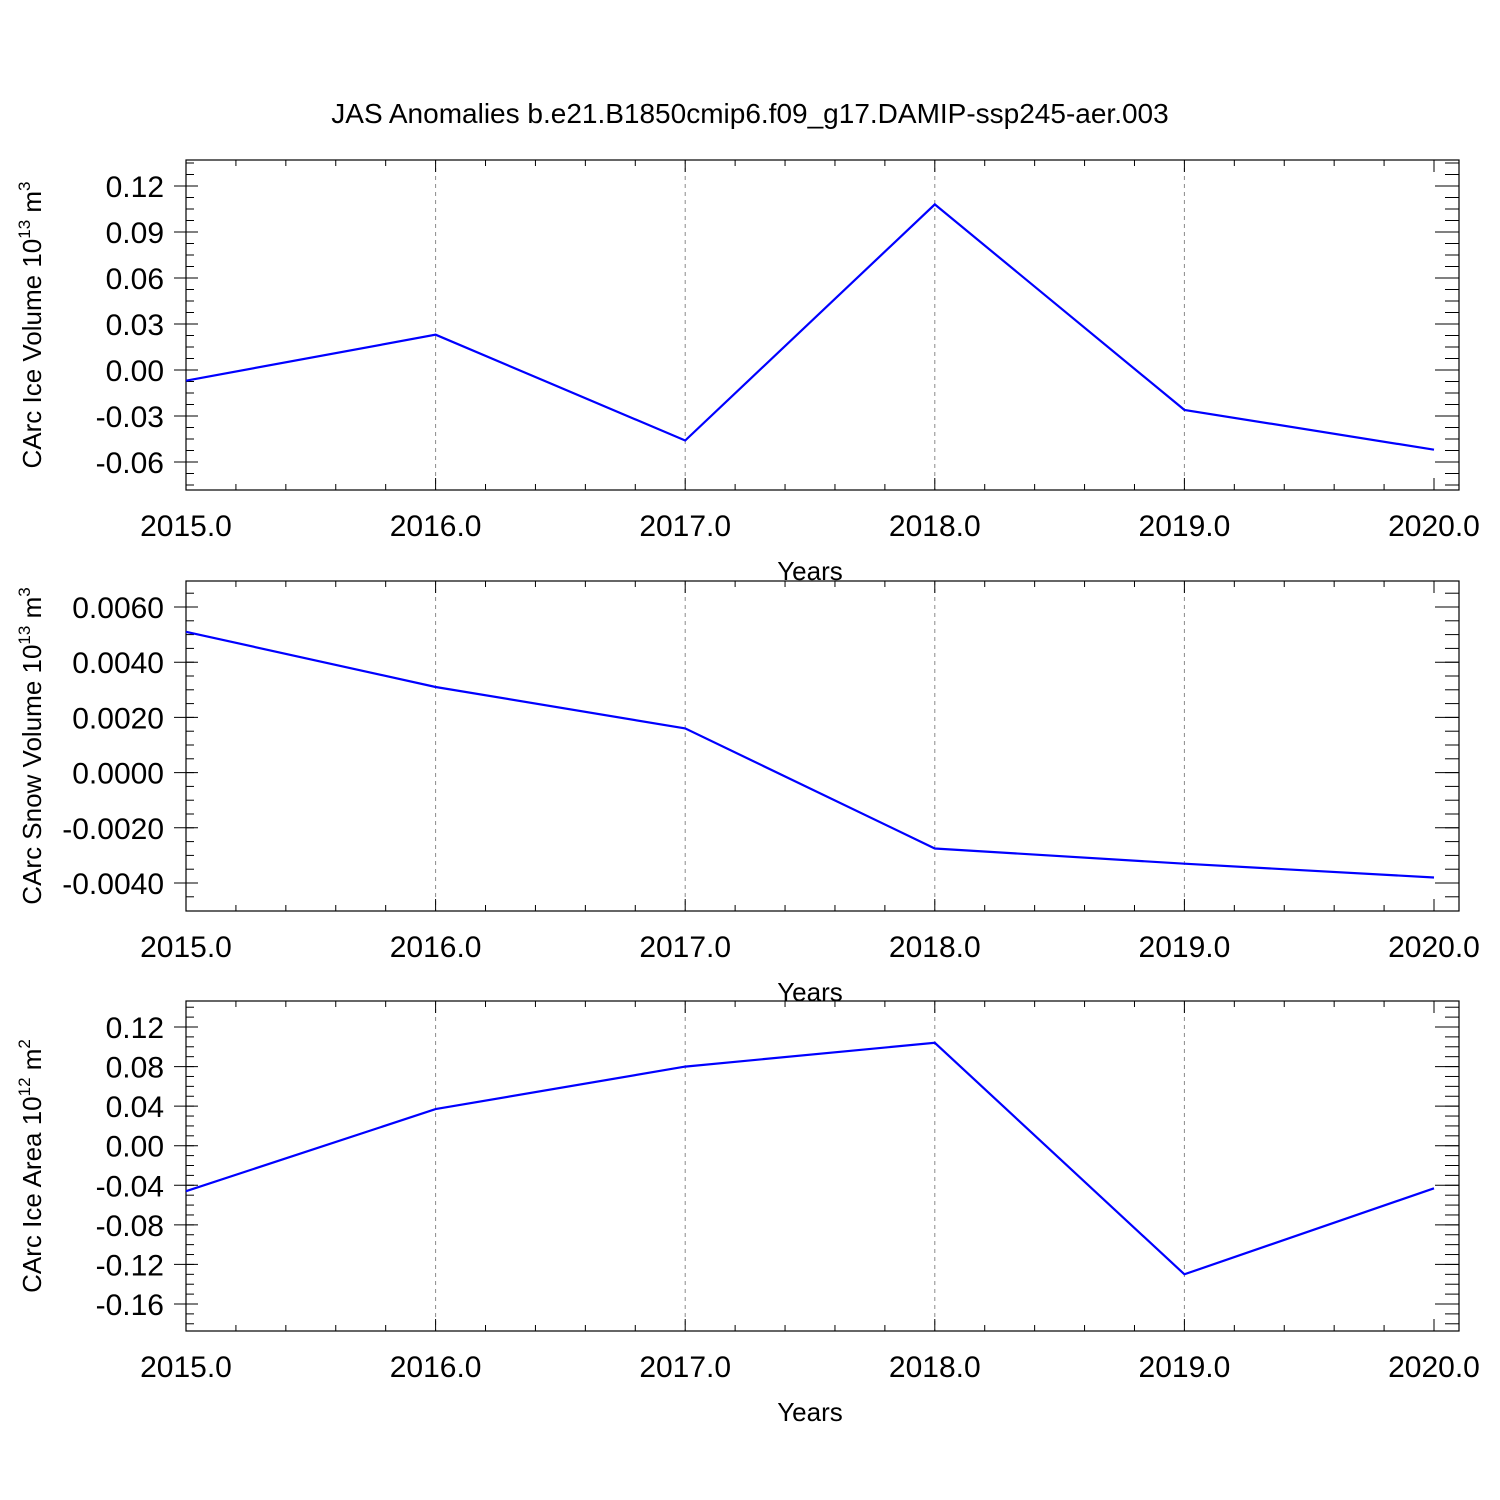 The height and width of the screenshot is (1500, 1500). I want to click on y-tick-label: 0.0040, so click(118, 663).